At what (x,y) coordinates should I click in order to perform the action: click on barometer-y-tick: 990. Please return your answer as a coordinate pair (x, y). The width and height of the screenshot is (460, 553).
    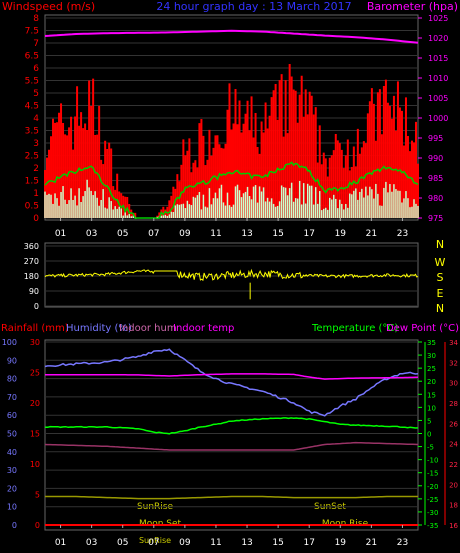
    Looking at the image, I should click on (435, 158).